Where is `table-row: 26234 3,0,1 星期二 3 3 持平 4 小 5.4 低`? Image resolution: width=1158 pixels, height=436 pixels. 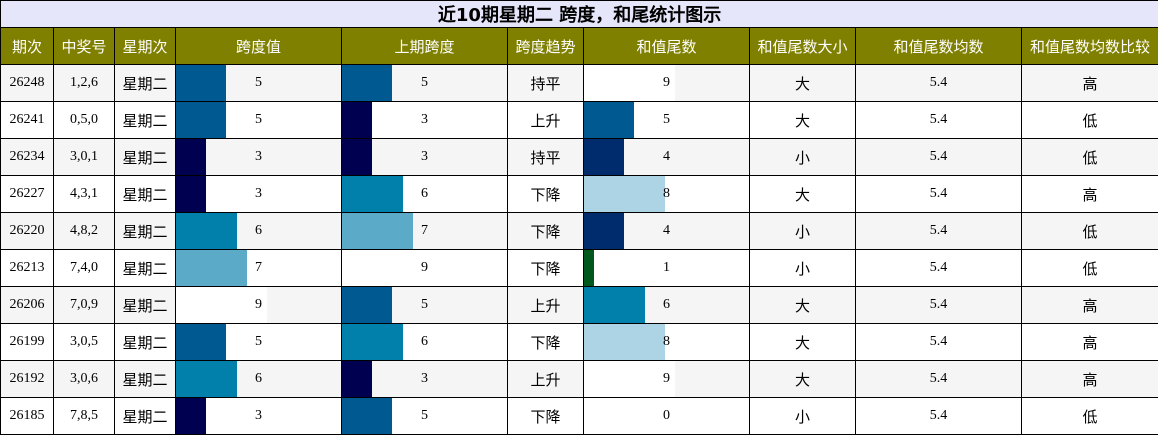
table-row: 26234 3,0,1 星期二 3 3 持平 4 小 5.4 低 is located at coordinates (579, 157).